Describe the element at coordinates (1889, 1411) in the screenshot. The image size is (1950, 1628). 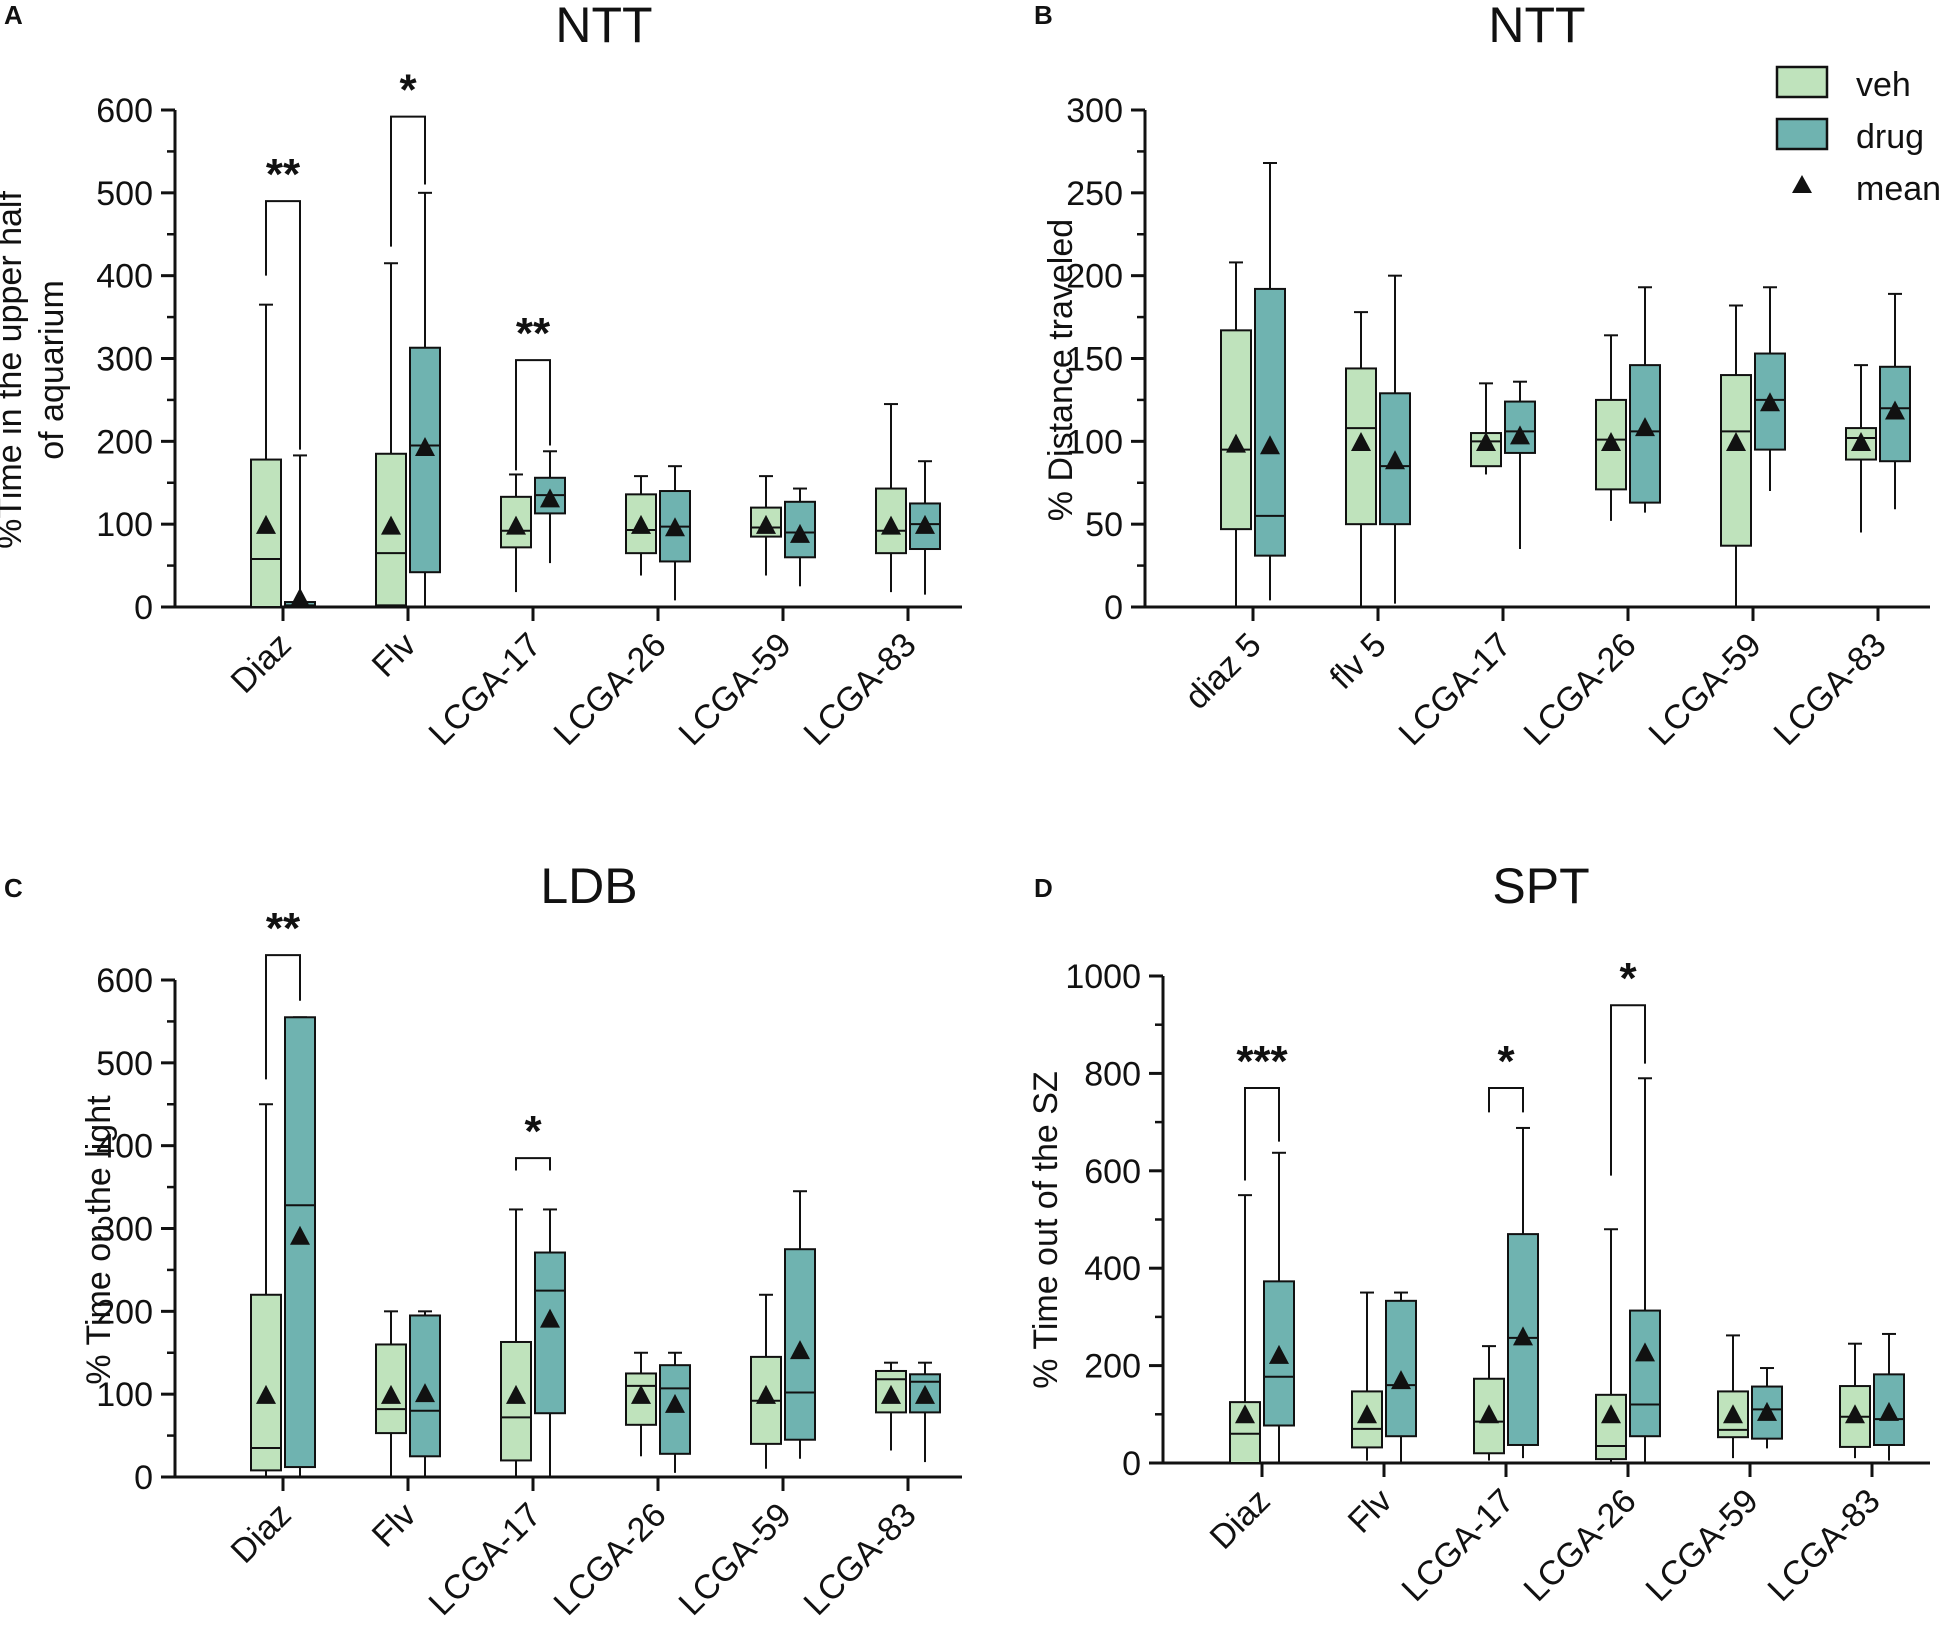
I see `box-d-drug-5-mean-triangle-icon` at that location.